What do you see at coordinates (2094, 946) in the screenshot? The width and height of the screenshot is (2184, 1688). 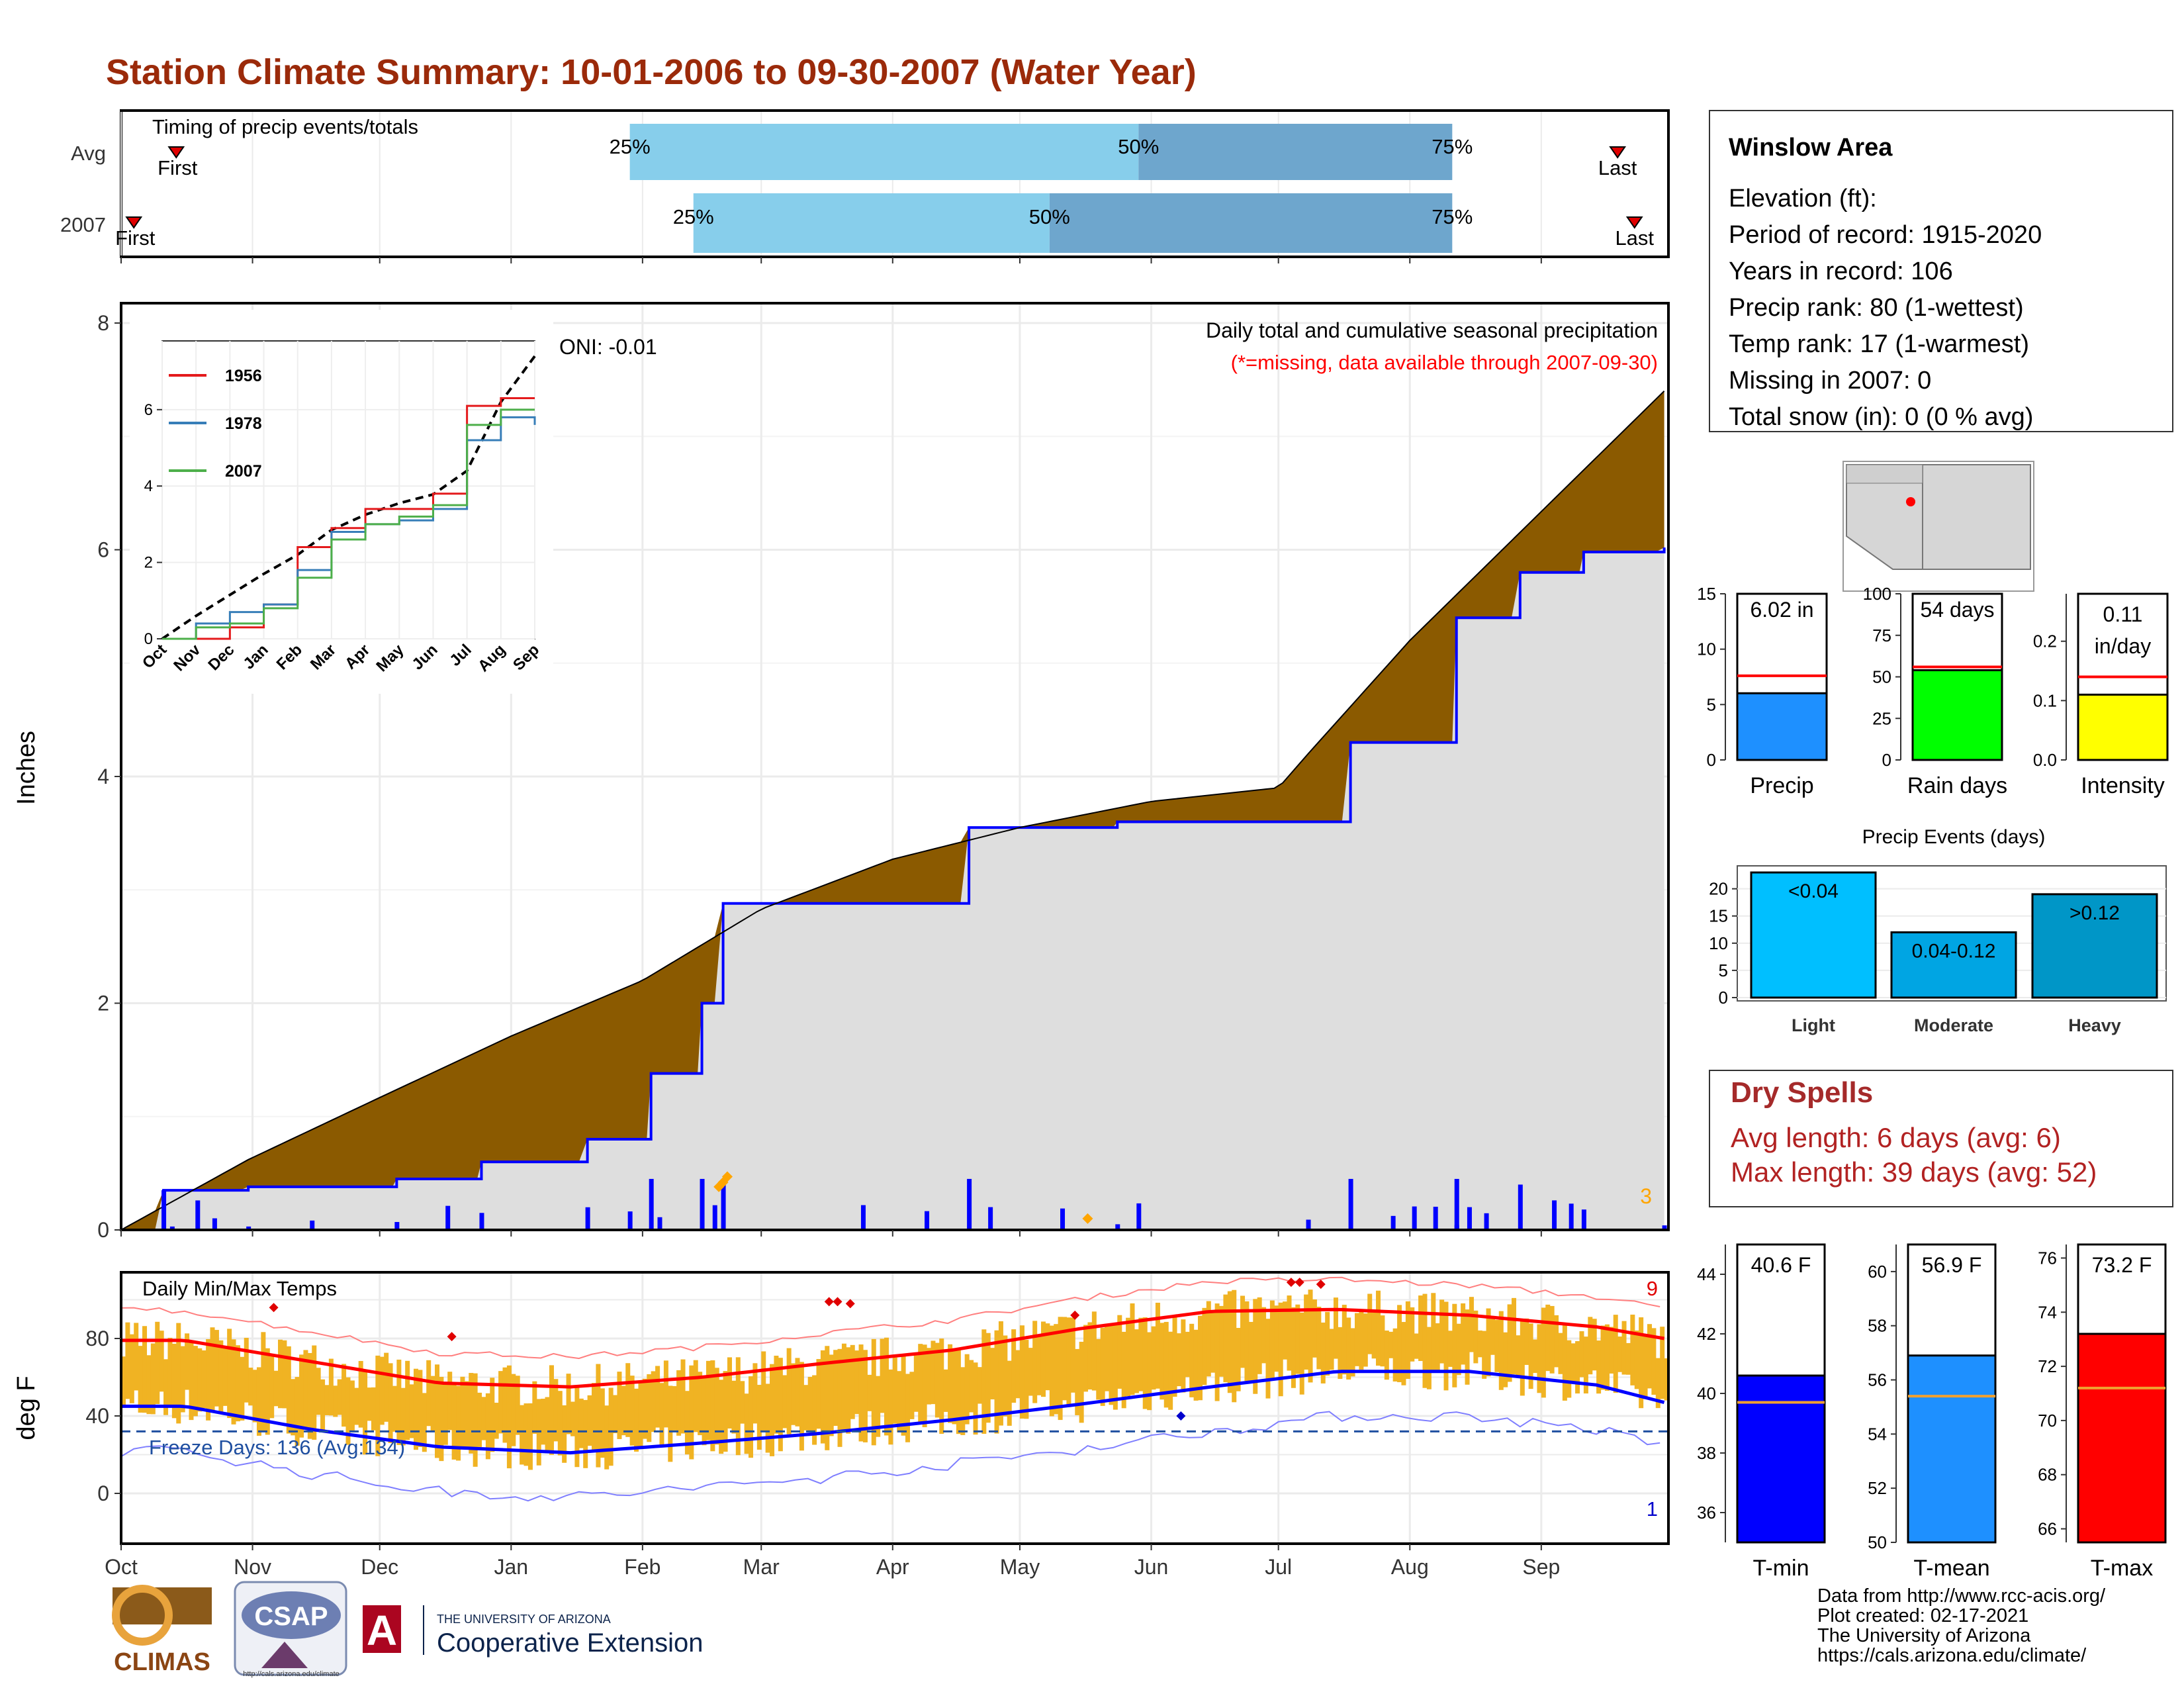 I see `events-bar` at bounding box center [2094, 946].